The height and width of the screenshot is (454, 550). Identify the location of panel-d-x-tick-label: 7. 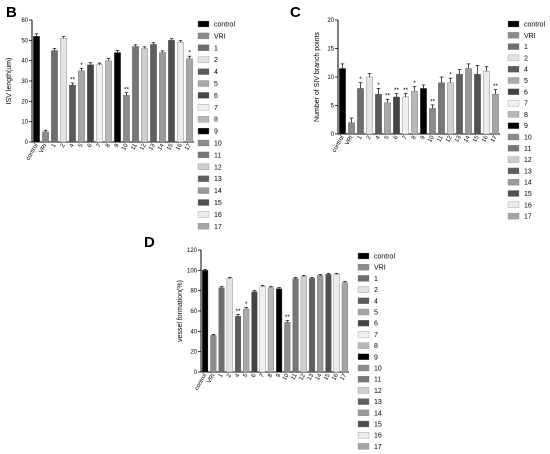
(262, 375).